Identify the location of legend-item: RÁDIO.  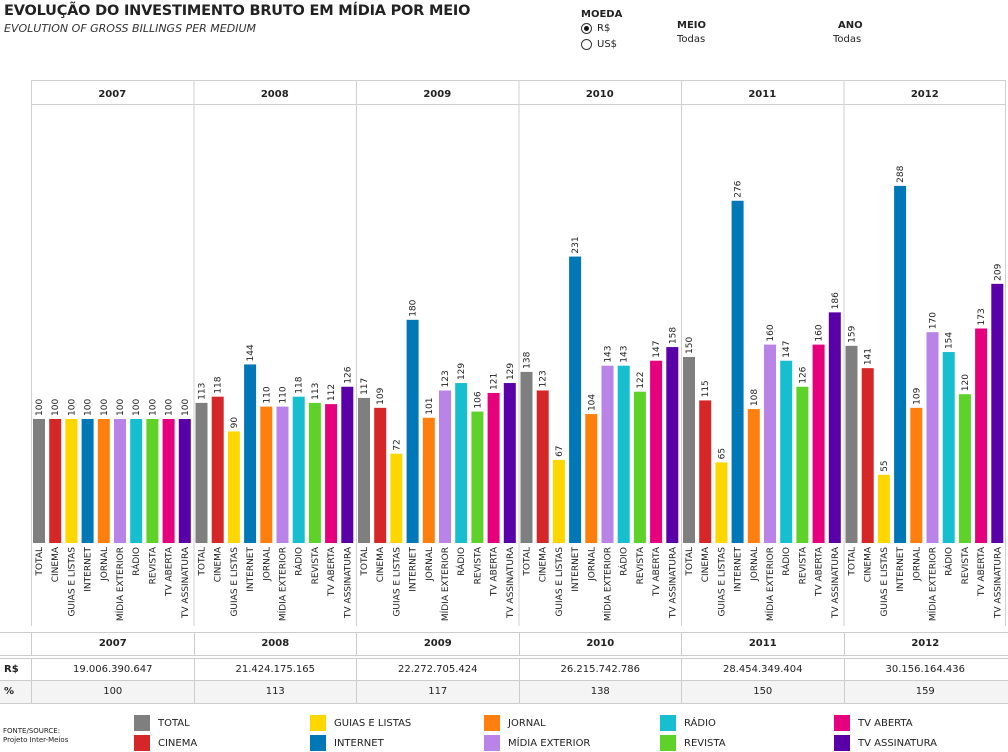
(688, 723).